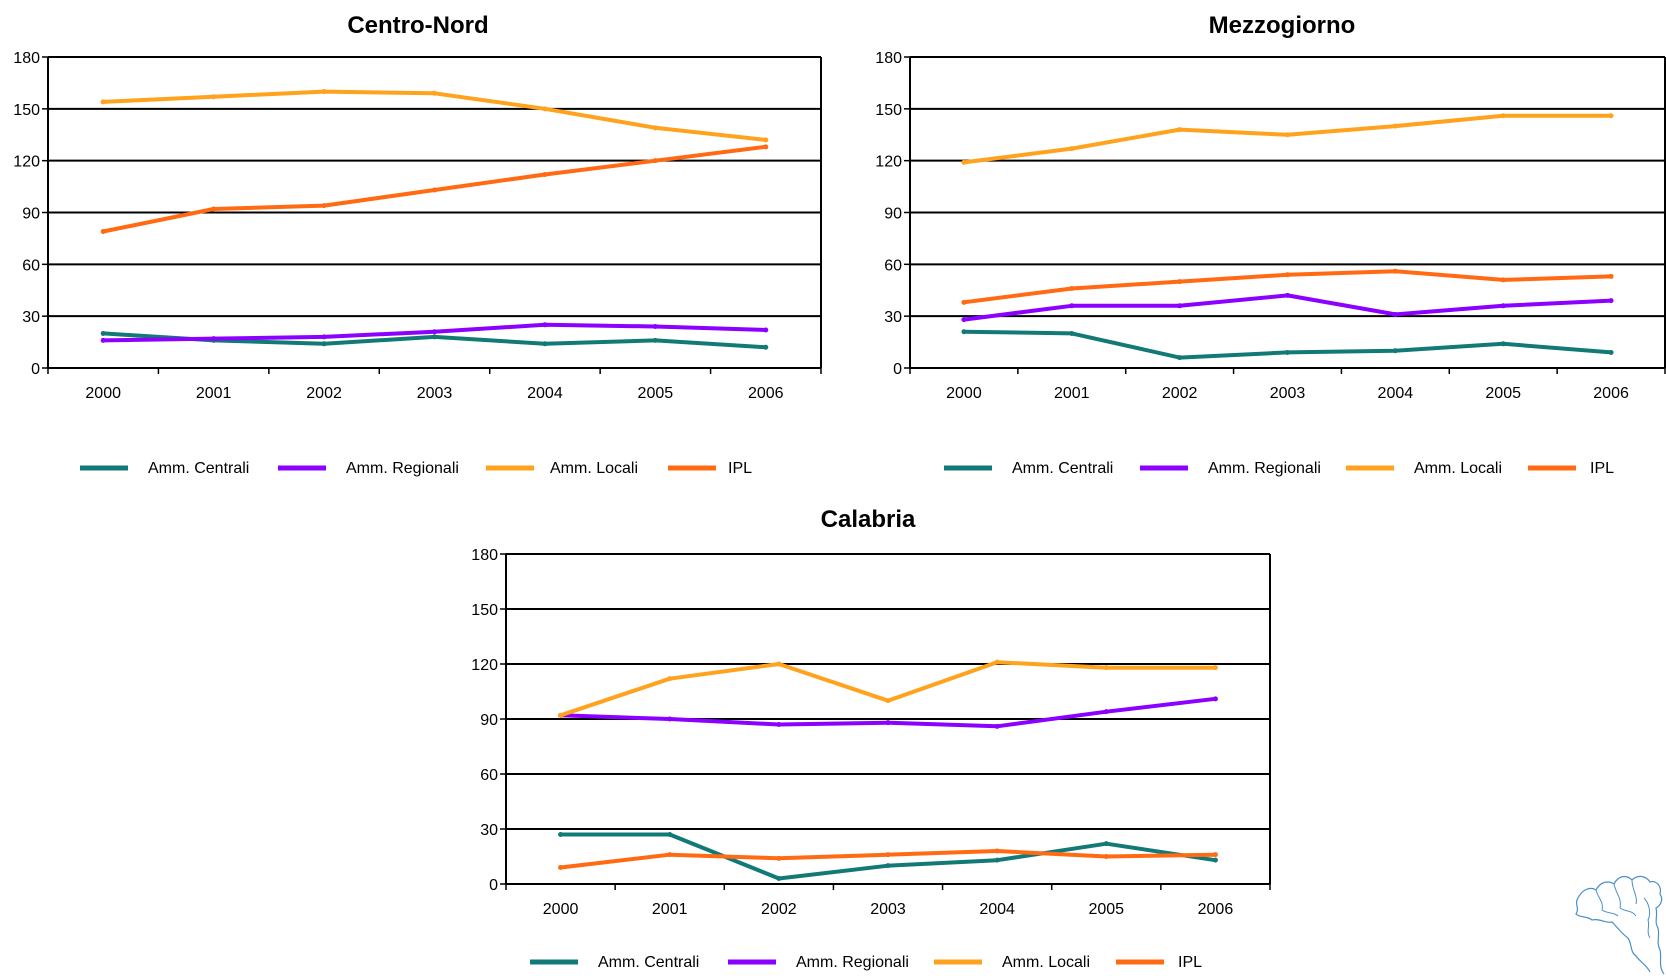 The width and height of the screenshot is (1666, 978). What do you see at coordinates (417, 25) in the screenshot?
I see `chart-title: Centro-Nord` at bounding box center [417, 25].